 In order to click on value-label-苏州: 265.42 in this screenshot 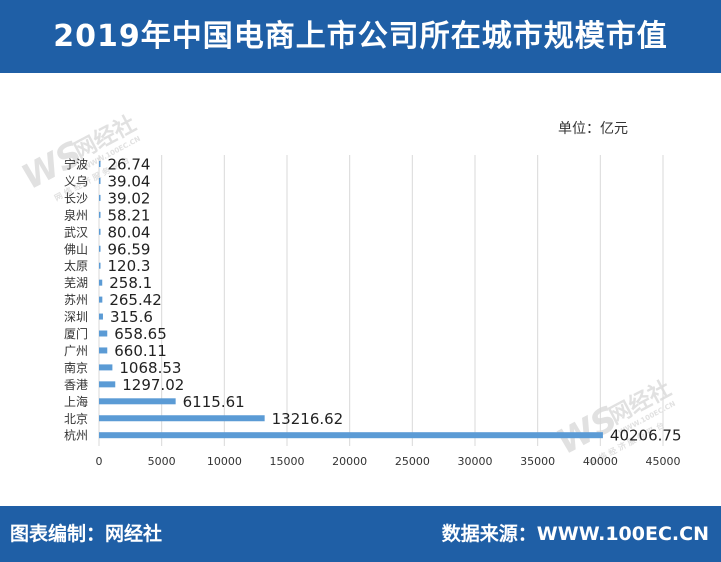, I will do `click(135, 300)`.